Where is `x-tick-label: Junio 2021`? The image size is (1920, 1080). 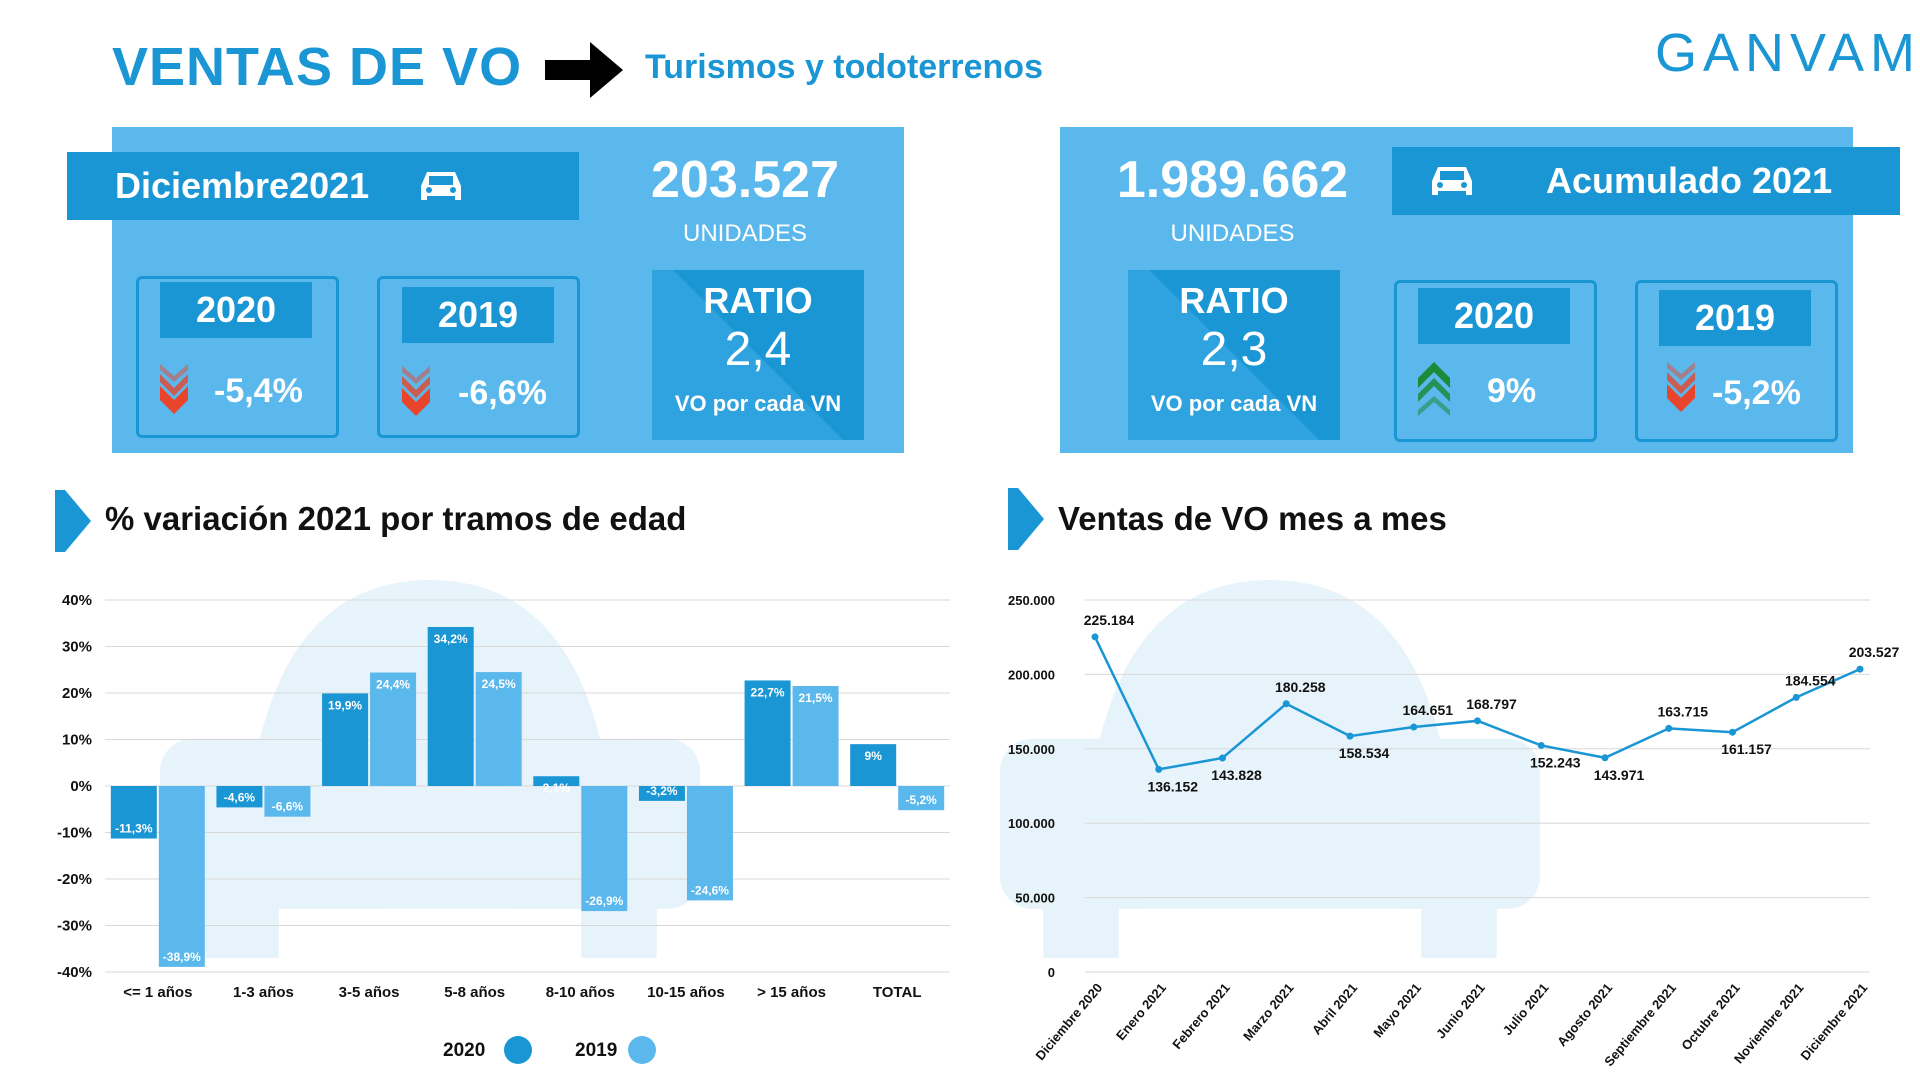 x-tick-label: Junio 2021 is located at coordinates (1460, 1010).